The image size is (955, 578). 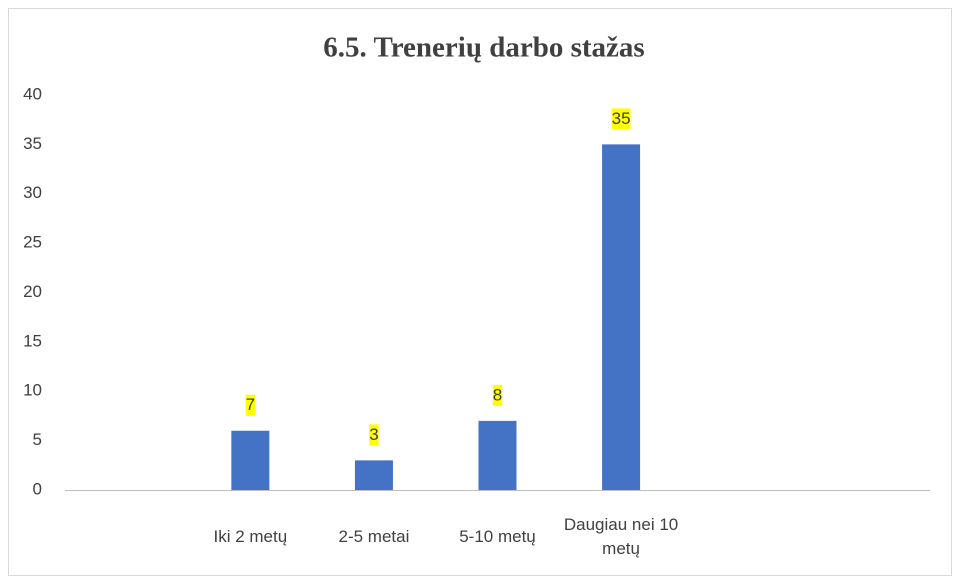 What do you see at coordinates (37, 488) in the screenshot?
I see `y-tick-label: 0` at bounding box center [37, 488].